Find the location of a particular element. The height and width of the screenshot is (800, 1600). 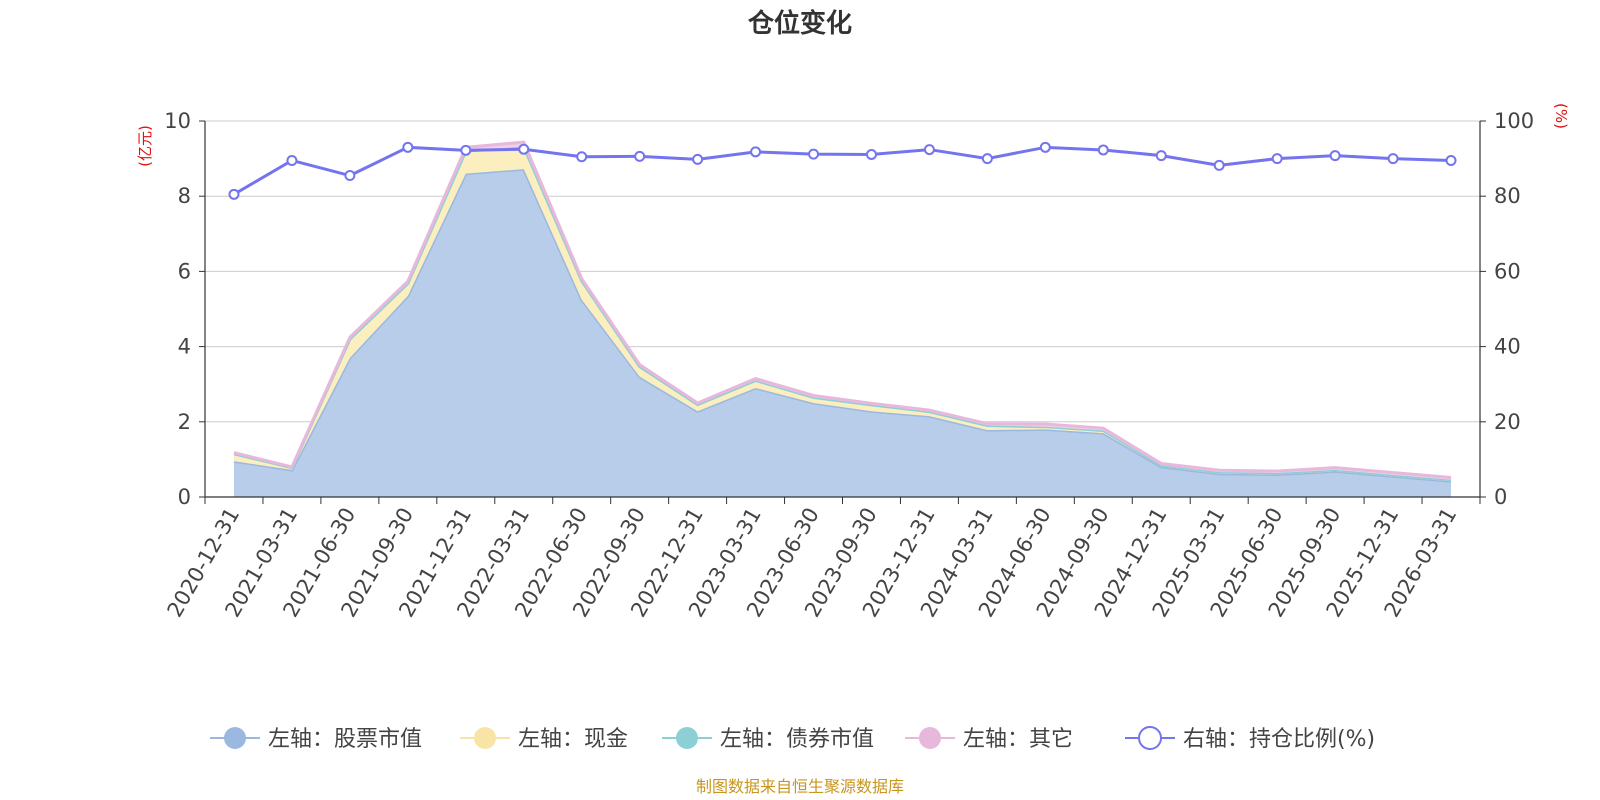

left-tick-label: 0 is located at coordinates (184, 497).